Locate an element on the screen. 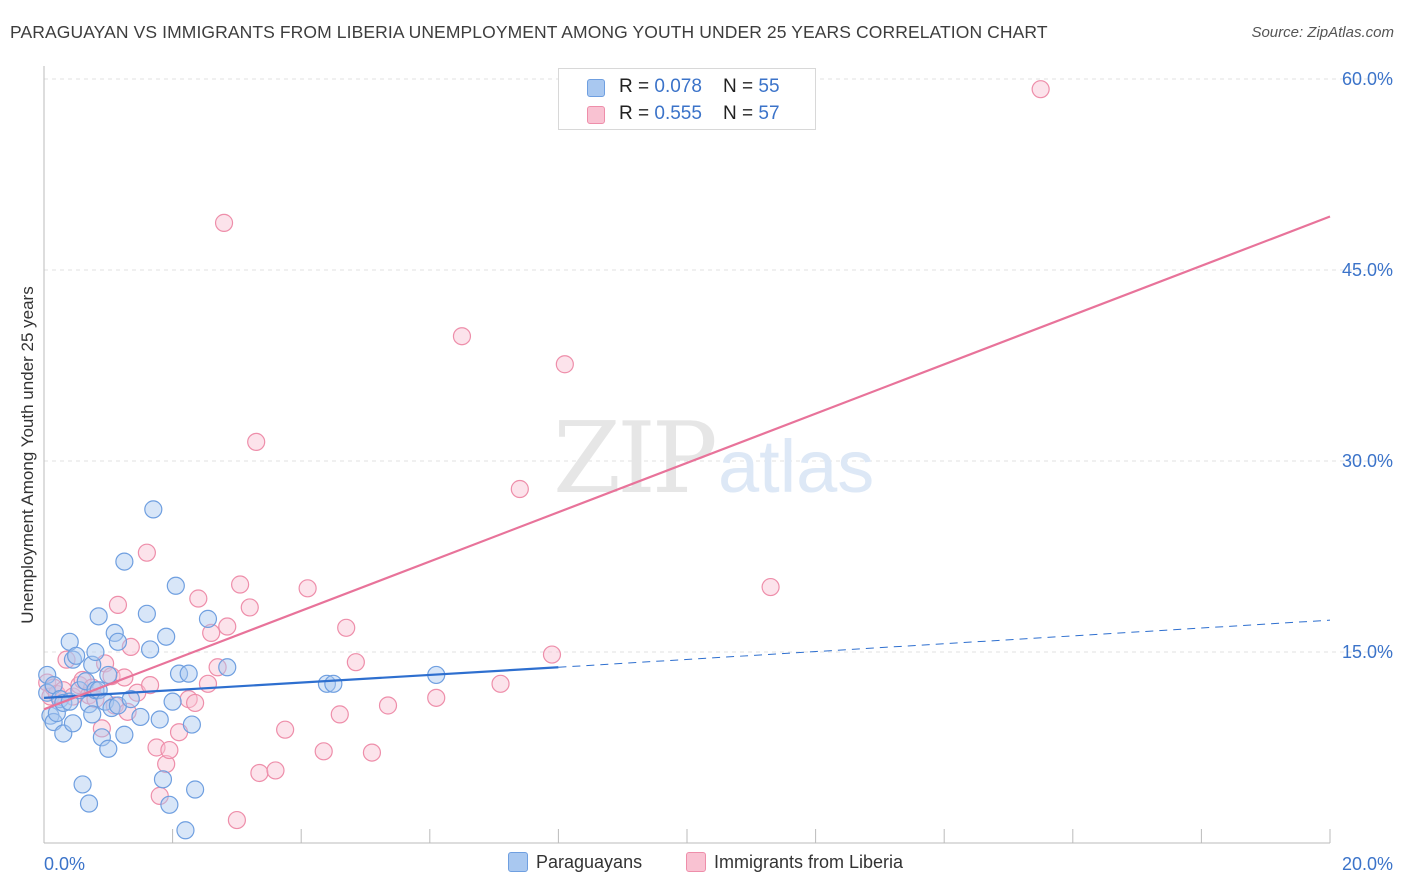 Image resolution: width=1406 pixels, height=892 pixels. stats-swatch-blue is located at coordinates (596, 88).